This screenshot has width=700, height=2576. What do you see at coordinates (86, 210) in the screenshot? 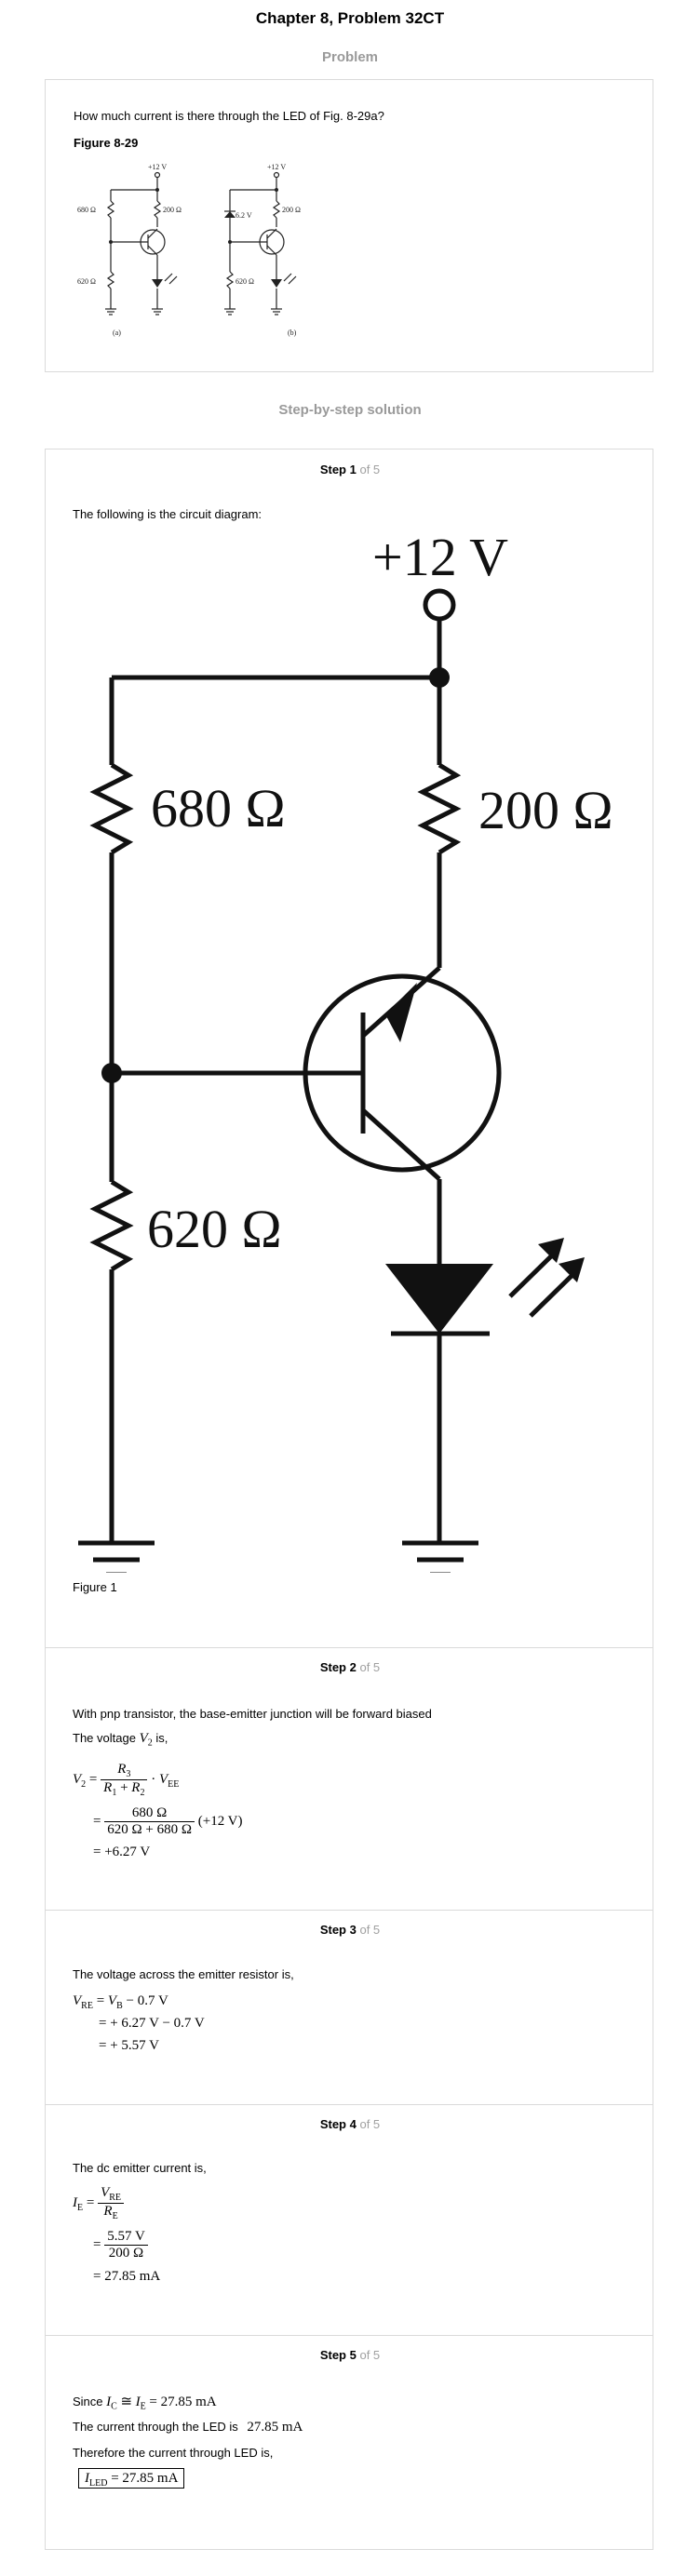
I see `fig-a-r1: 680 Ω` at bounding box center [86, 210].